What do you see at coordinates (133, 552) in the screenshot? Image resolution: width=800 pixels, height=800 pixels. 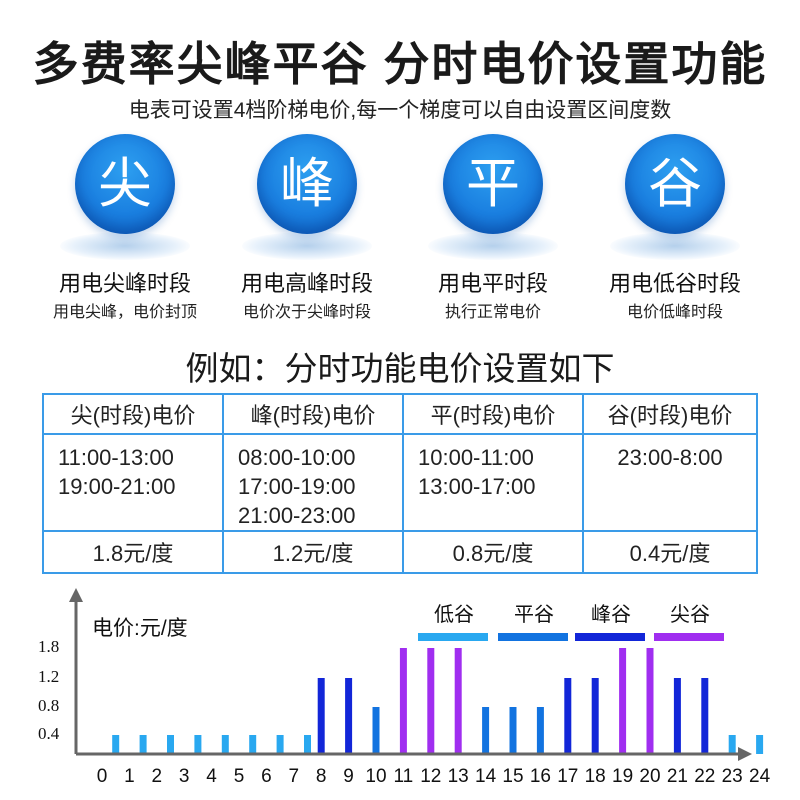 I see `table-cell-price: 1.8元/度` at bounding box center [133, 552].